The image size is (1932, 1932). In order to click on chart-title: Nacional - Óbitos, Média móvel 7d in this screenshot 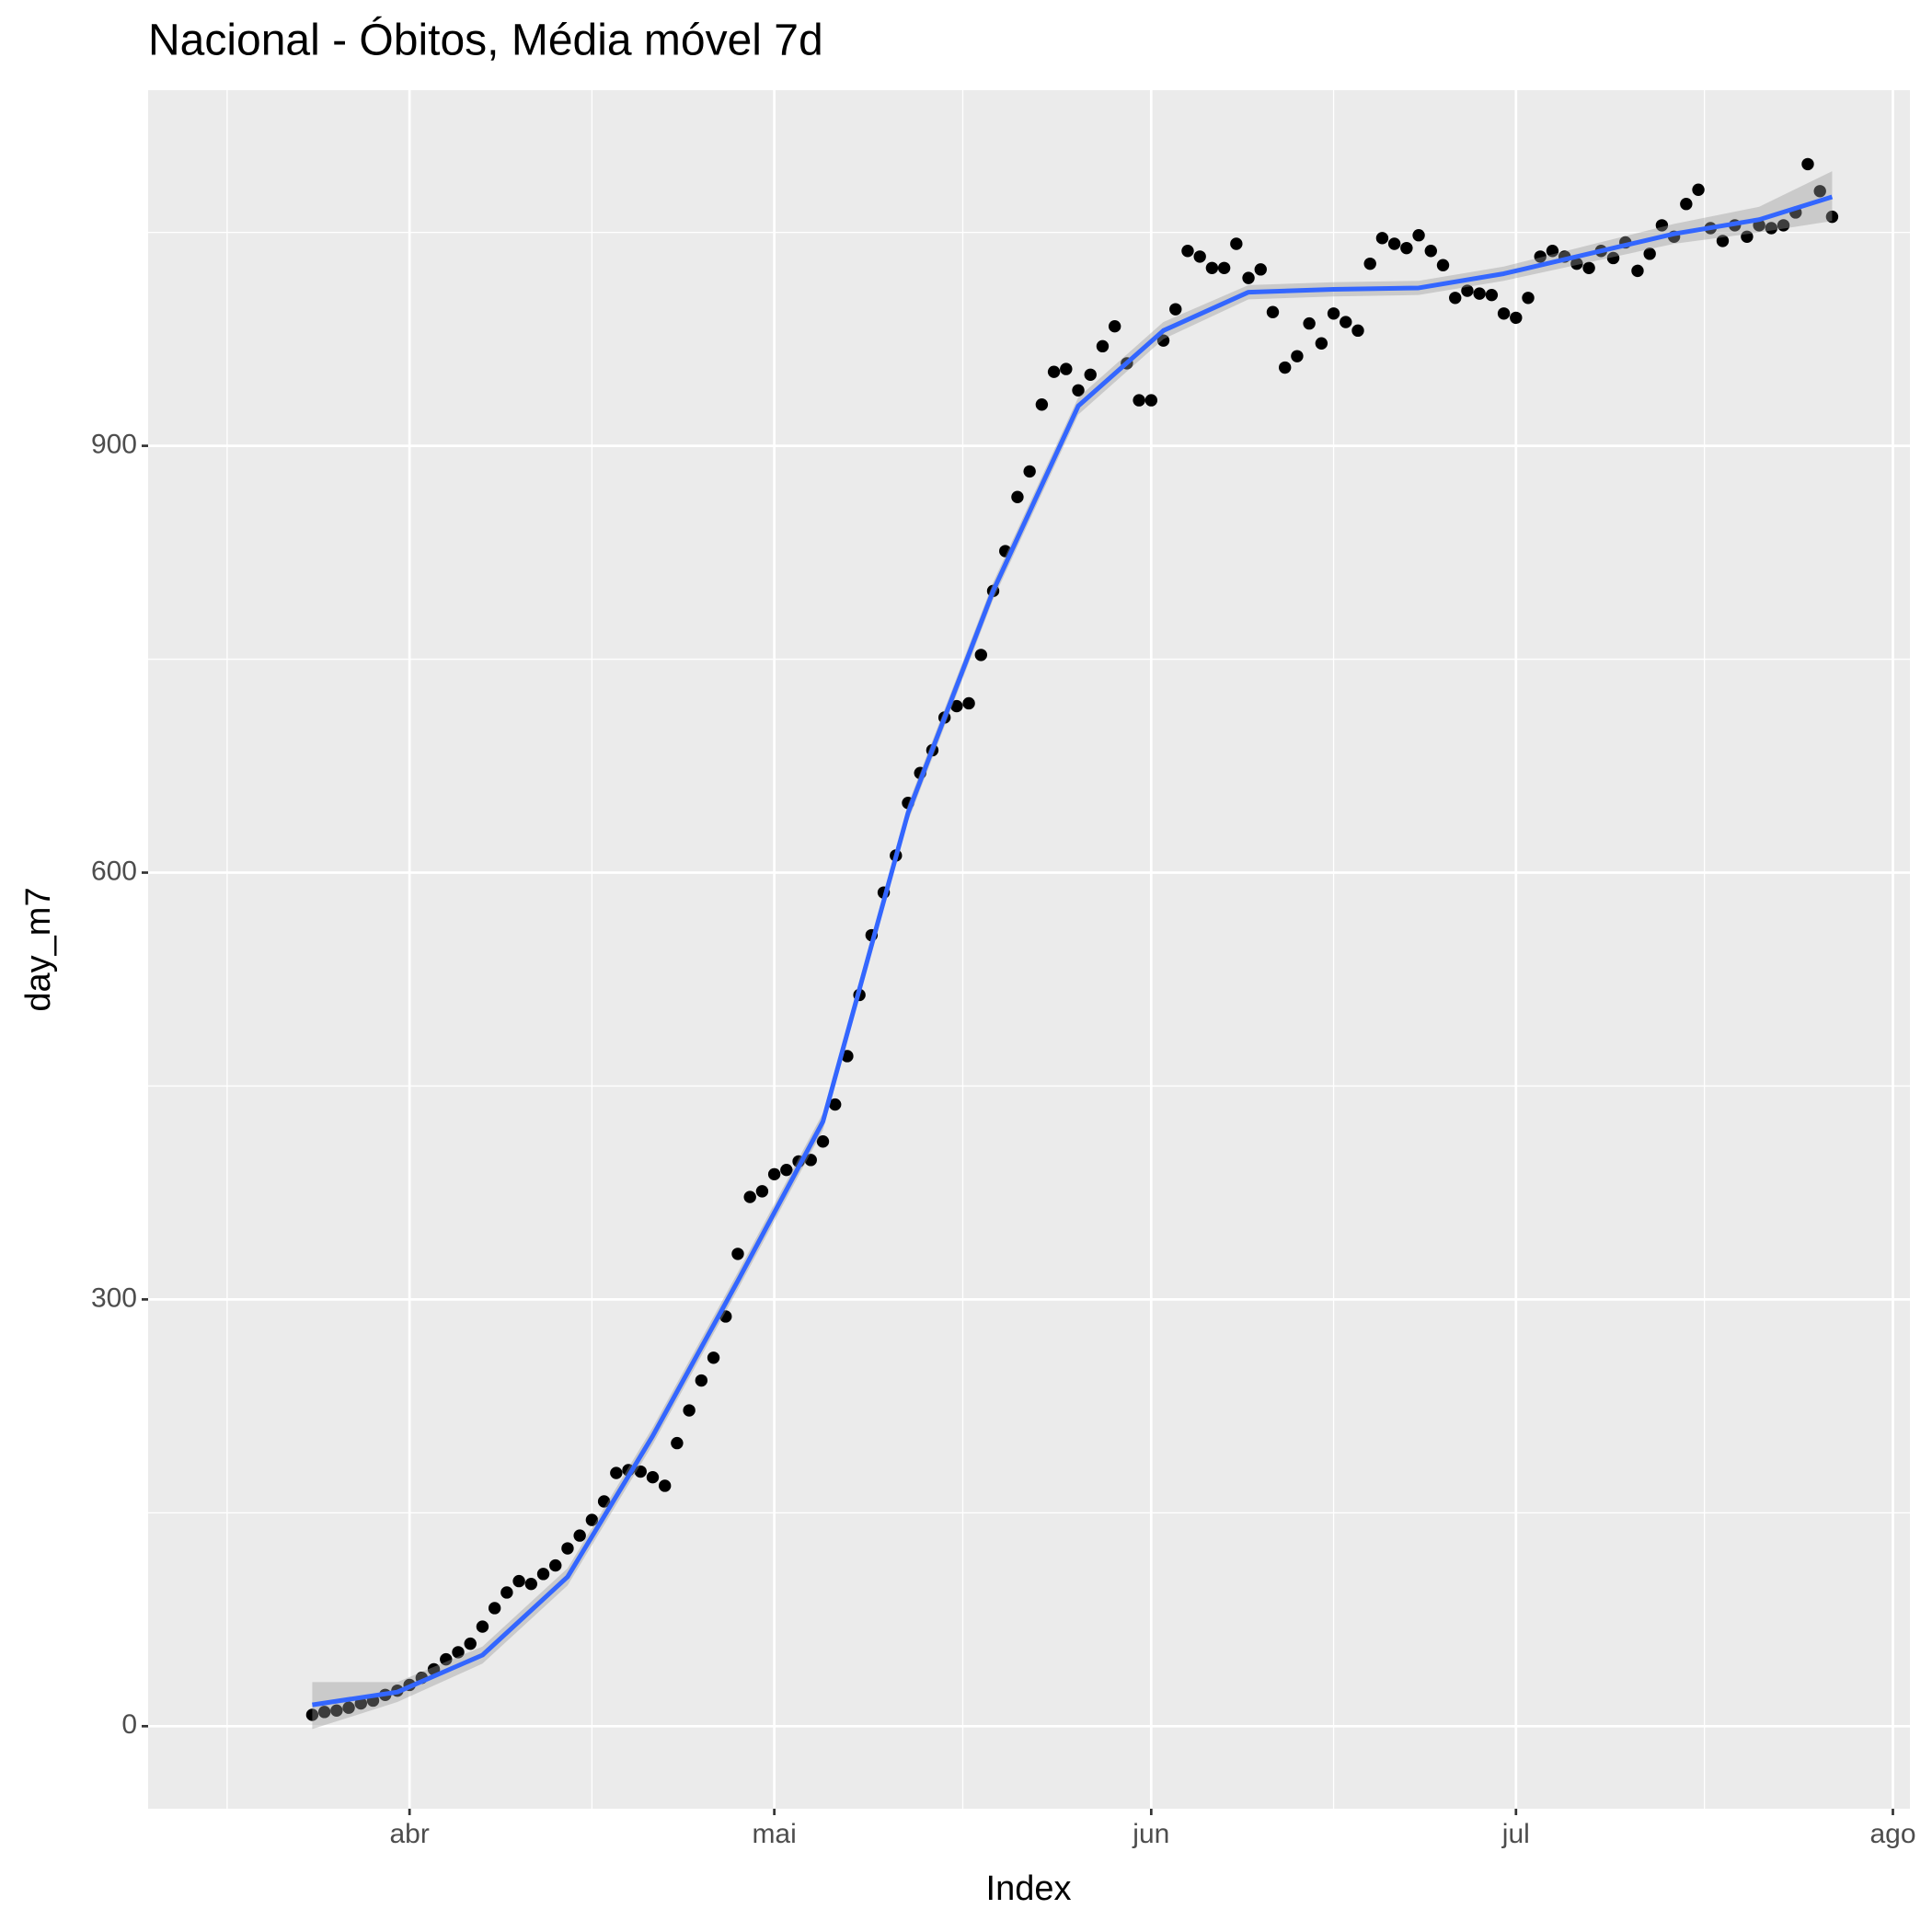, I will do `click(485, 40)`.